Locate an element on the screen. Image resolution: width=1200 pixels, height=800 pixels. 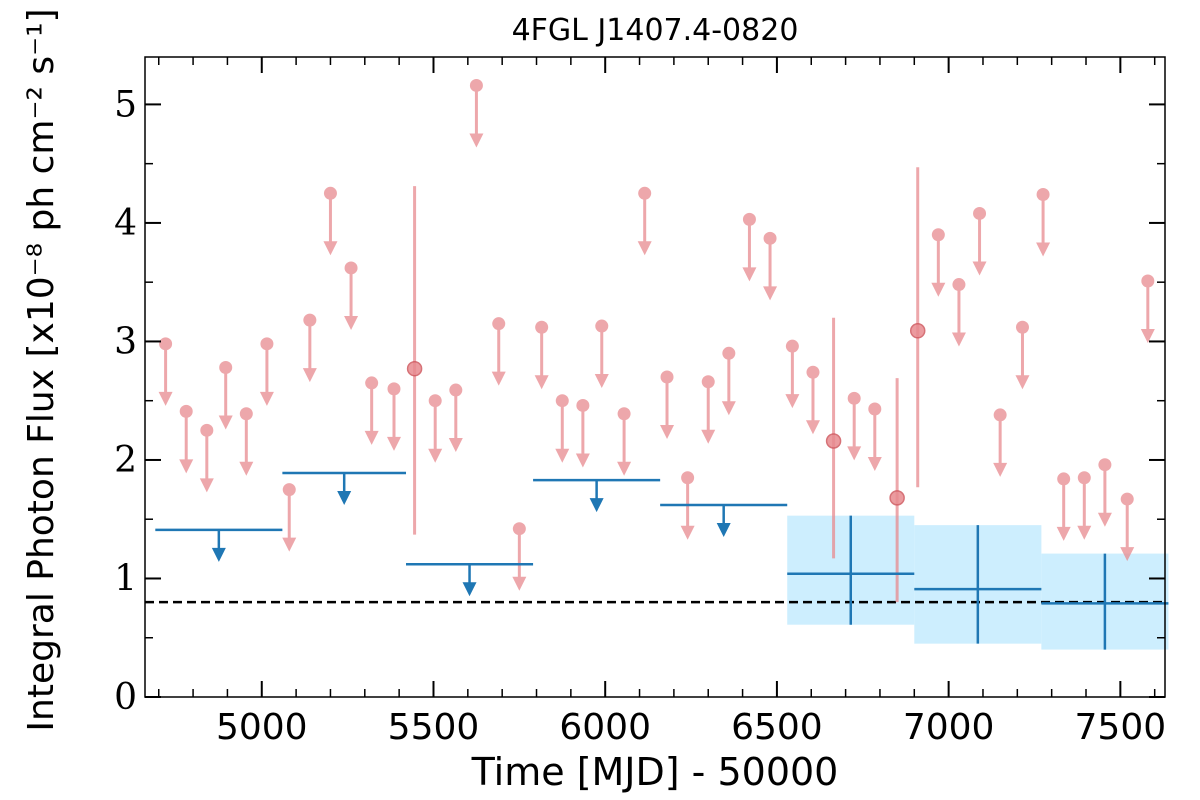
detection-point is located at coordinates (897, 498).